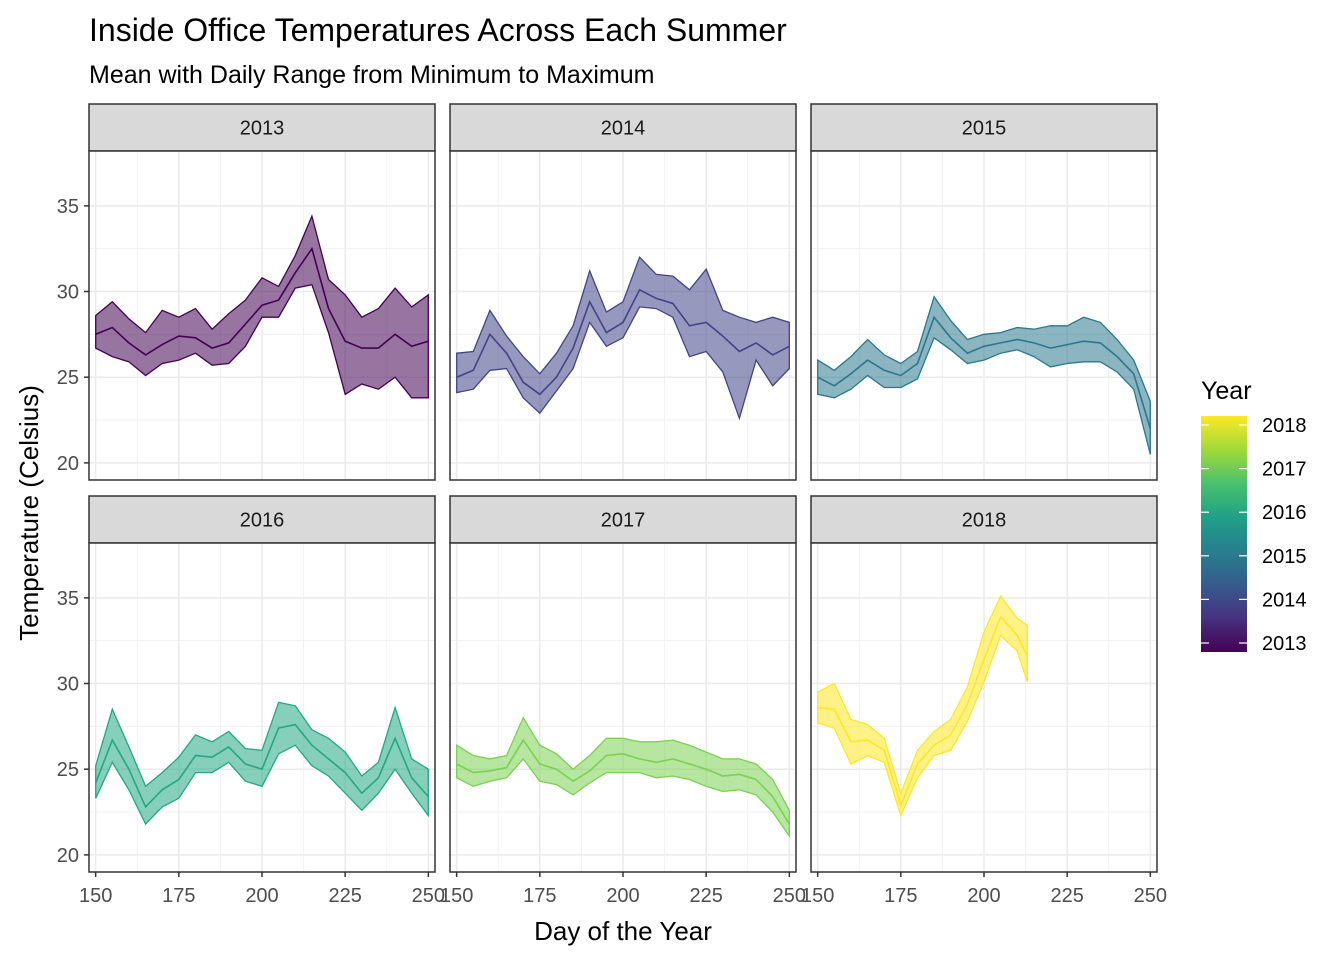  Describe the element at coordinates (262, 301) in the screenshot. I see `mean-line-2013` at that location.